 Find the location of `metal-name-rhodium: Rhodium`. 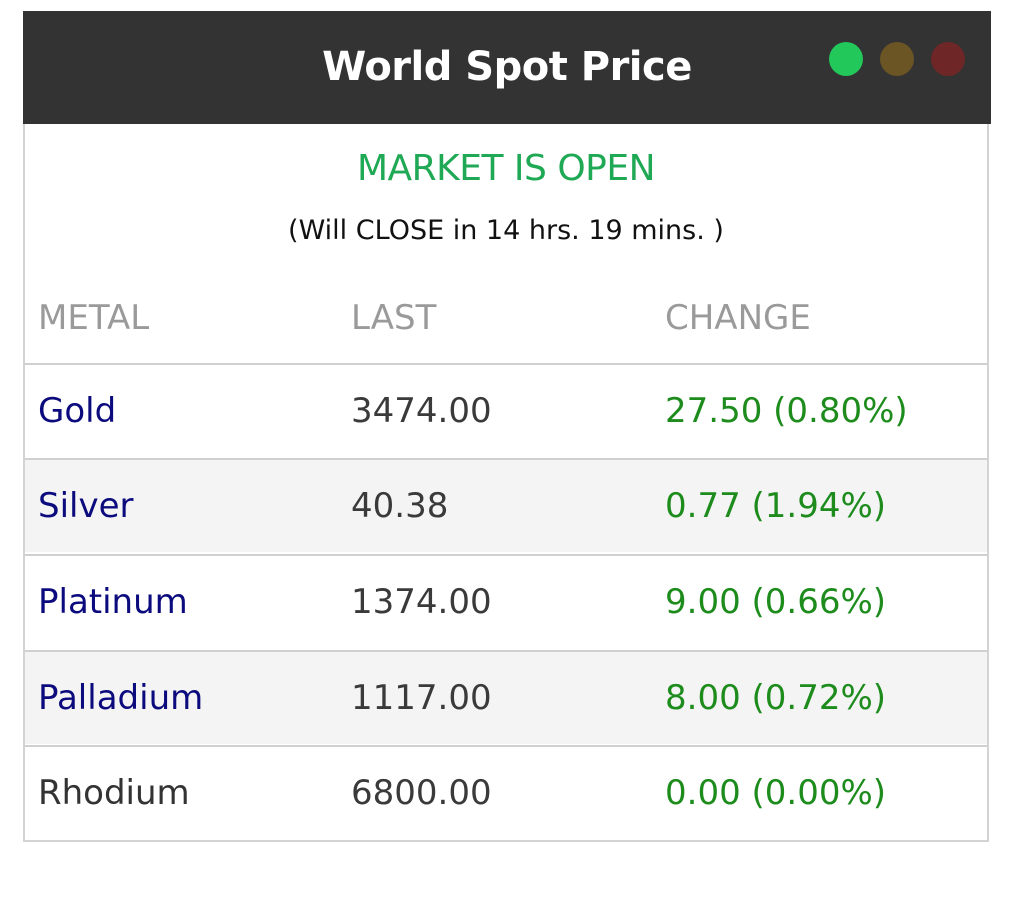

metal-name-rhodium: Rhodium is located at coordinates (114, 793).